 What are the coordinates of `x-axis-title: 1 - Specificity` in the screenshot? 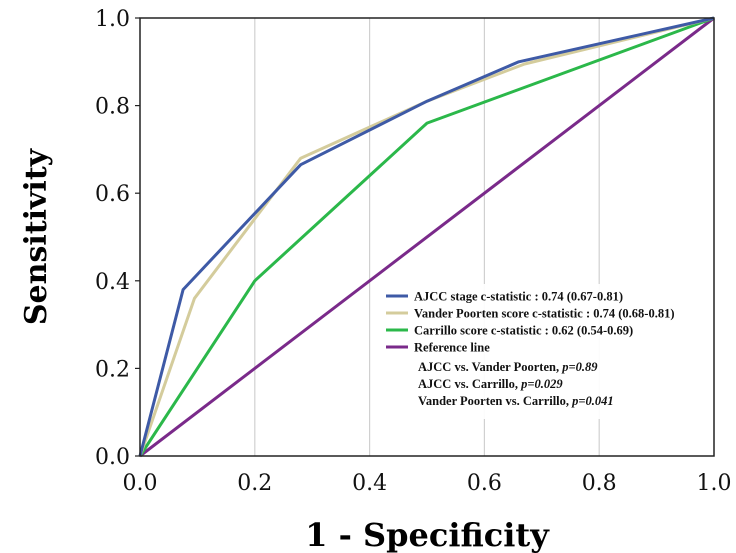 It's located at (427, 534).